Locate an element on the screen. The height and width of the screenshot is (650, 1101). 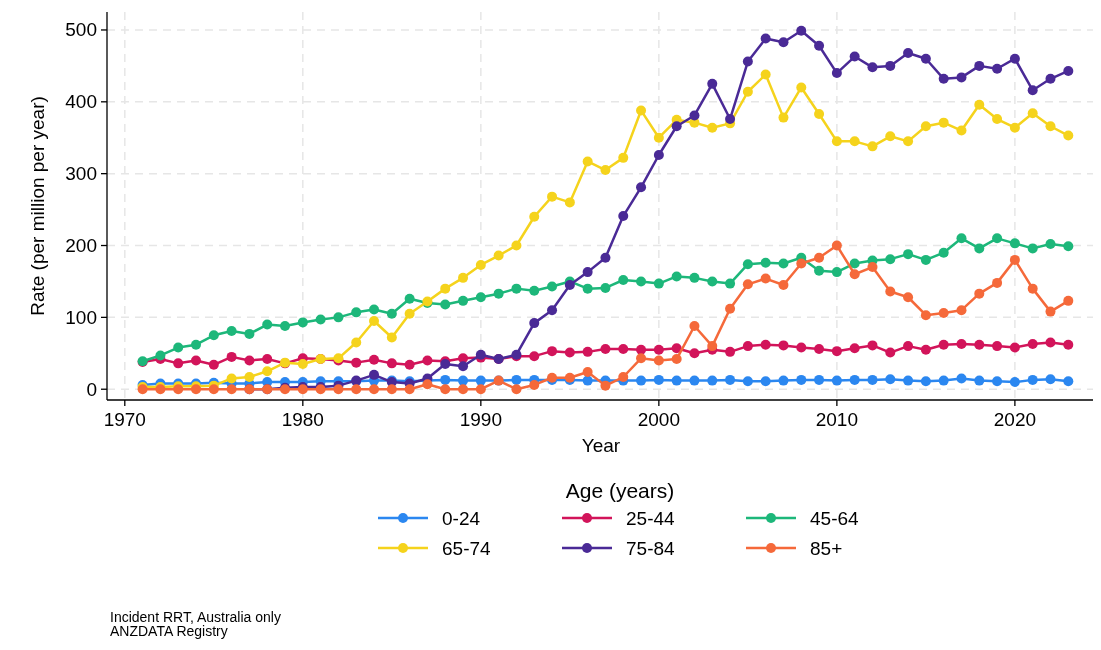
y-tick-label: 200 is located at coordinates (81, 246).